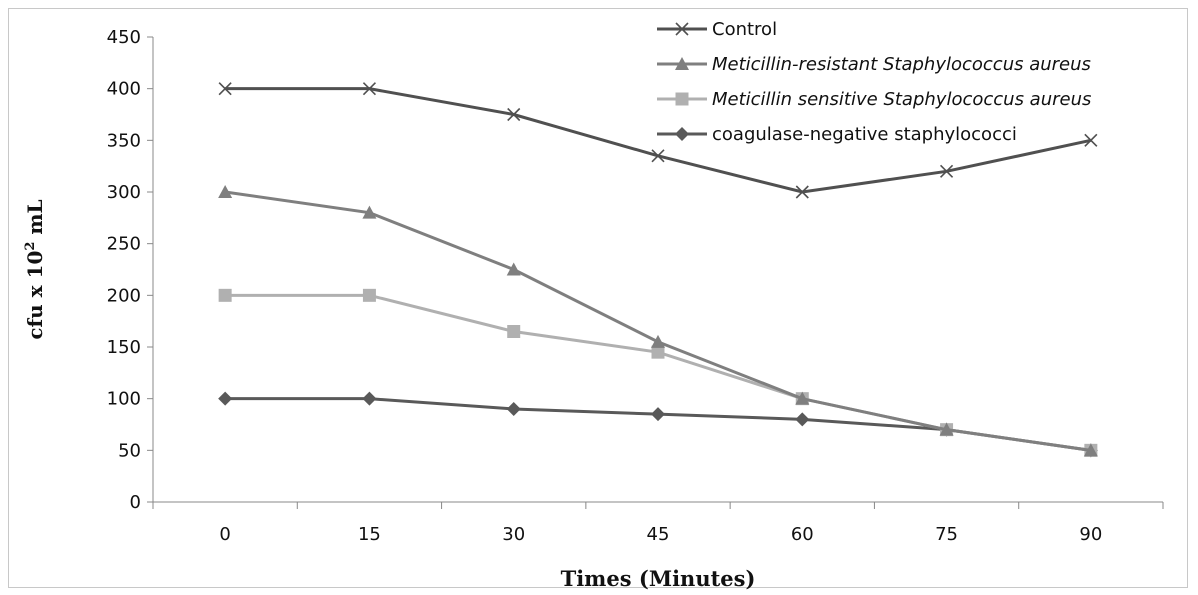 Image resolution: width=1198 pixels, height=595 pixels. I want to click on y-axis-title-exponent: 2, so click(30, 246).